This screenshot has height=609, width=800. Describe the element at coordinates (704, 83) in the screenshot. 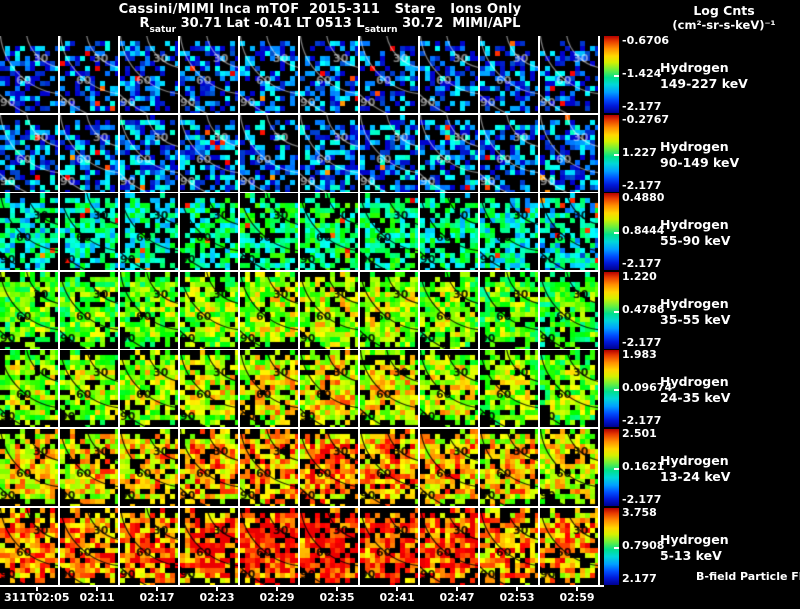

I see `energy-range: 149-227 keV` at that location.